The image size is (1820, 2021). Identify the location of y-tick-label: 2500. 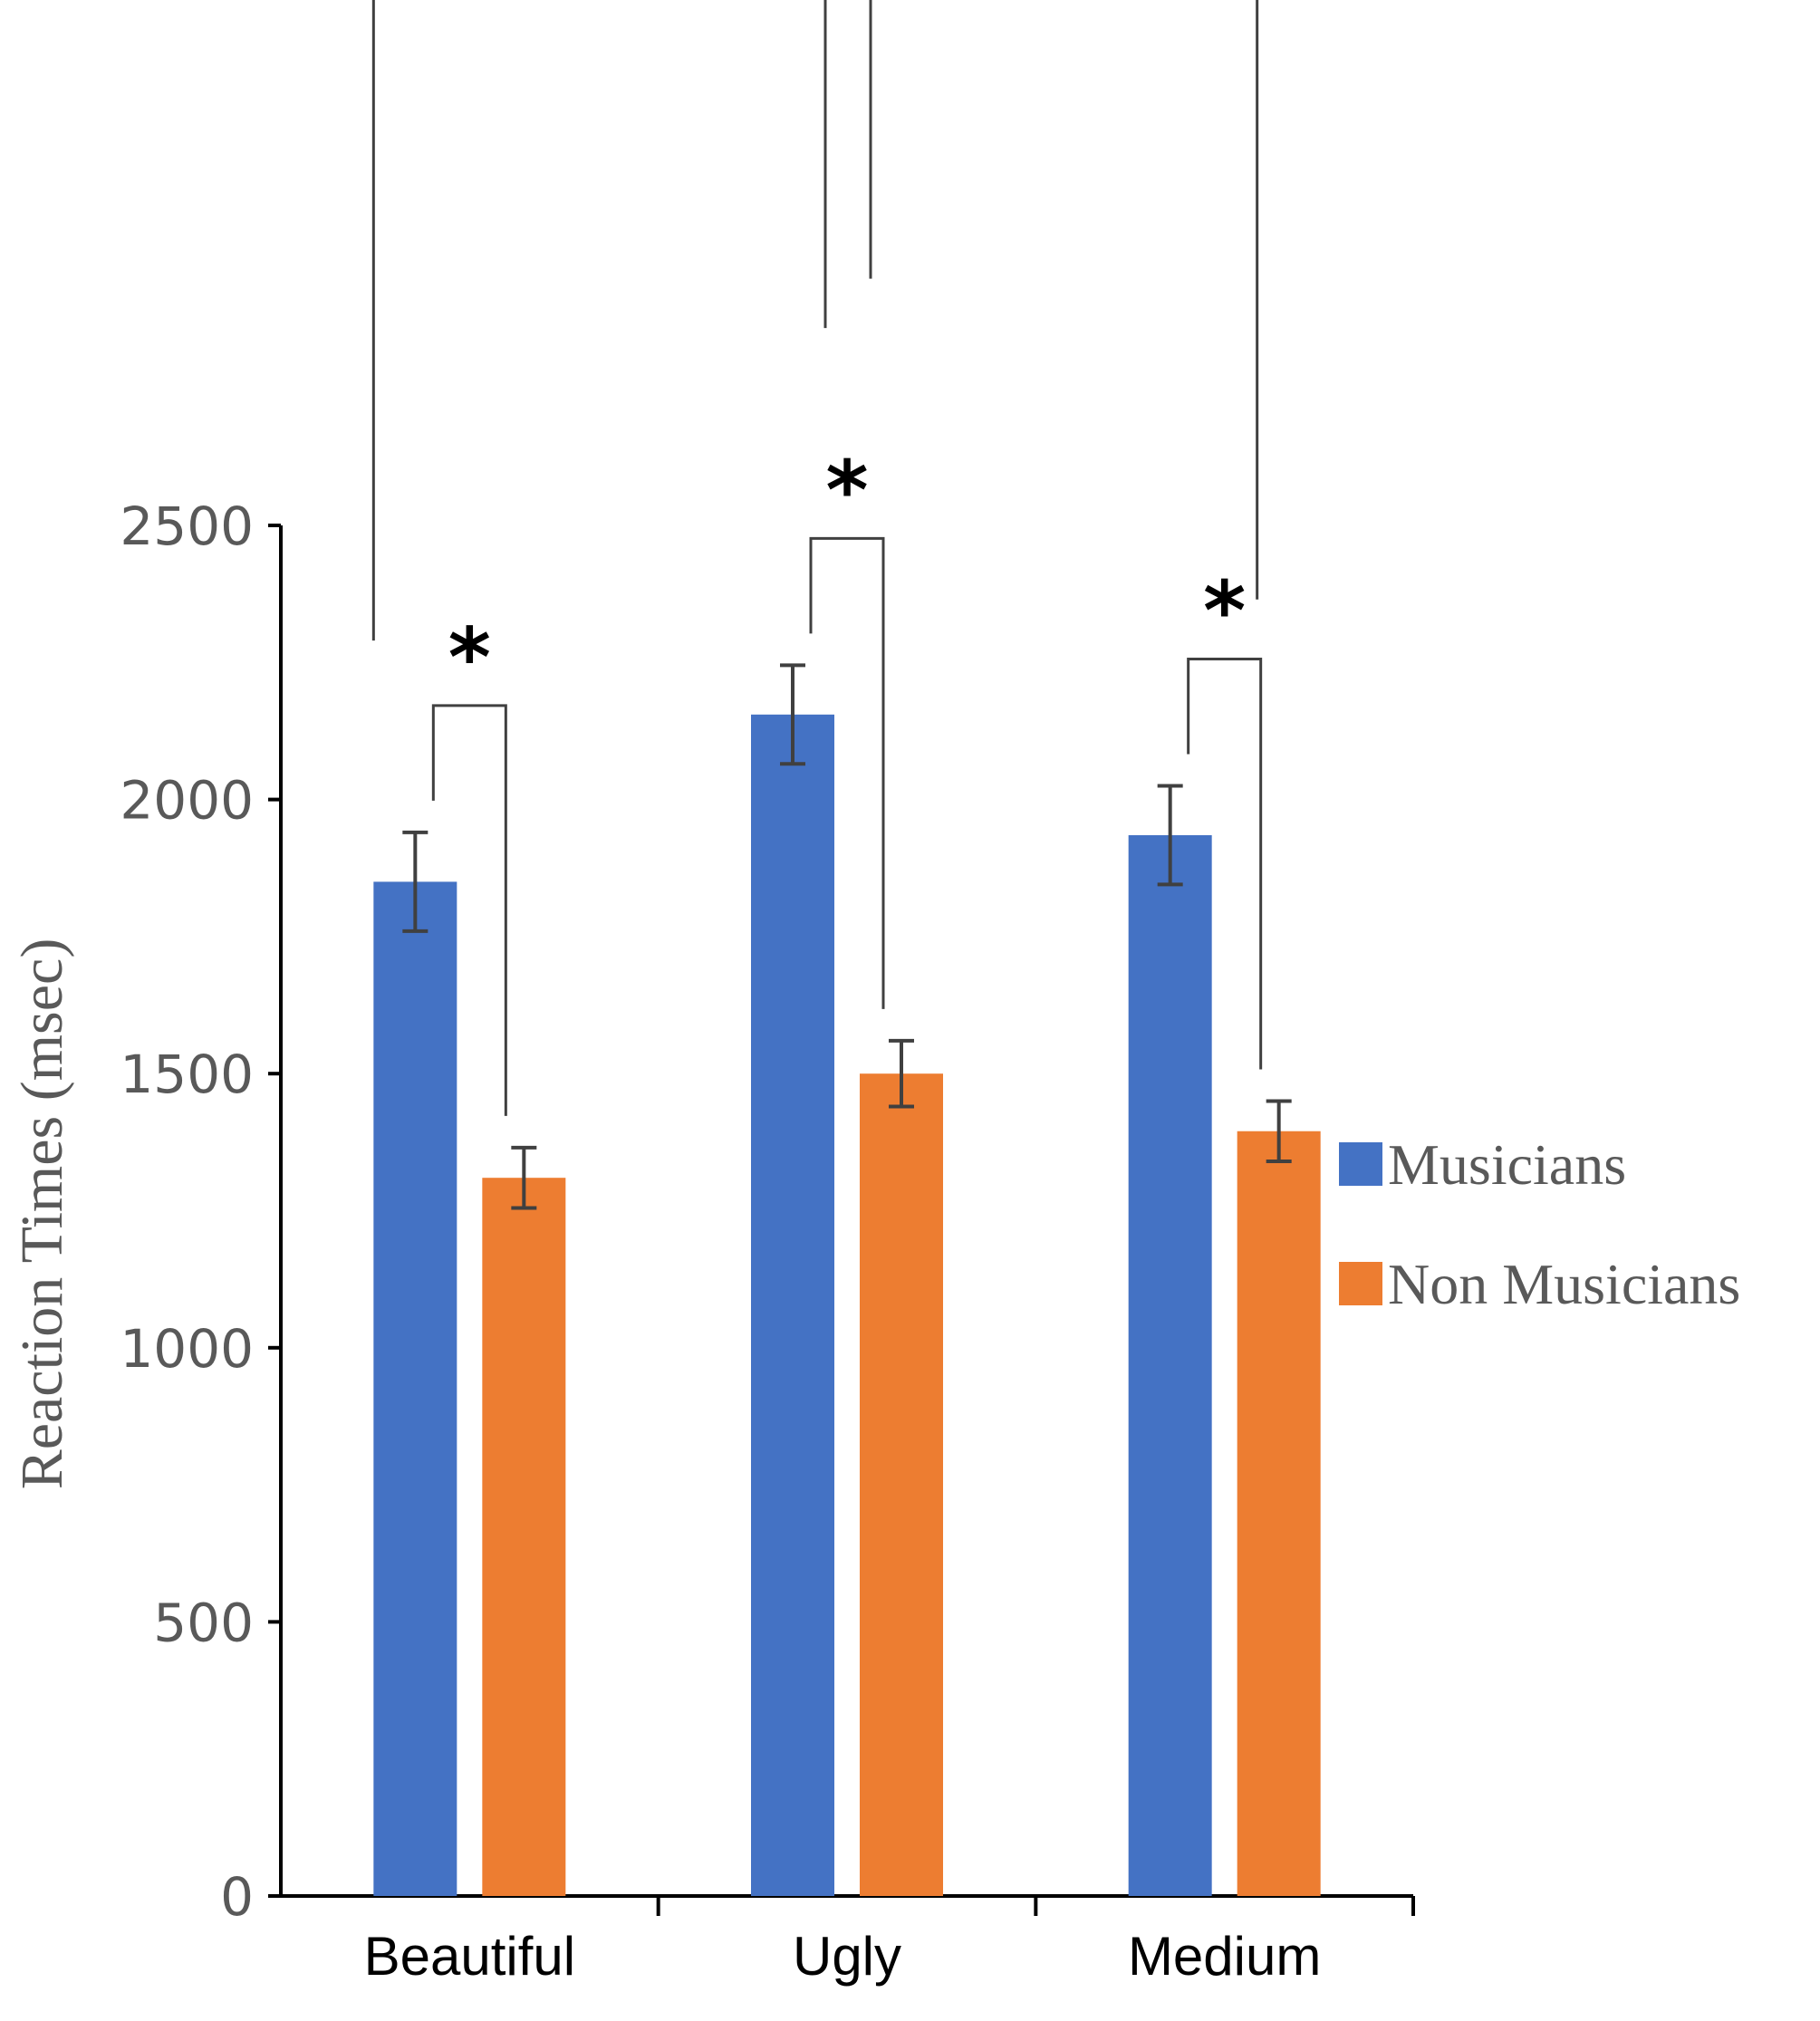
(187, 526).